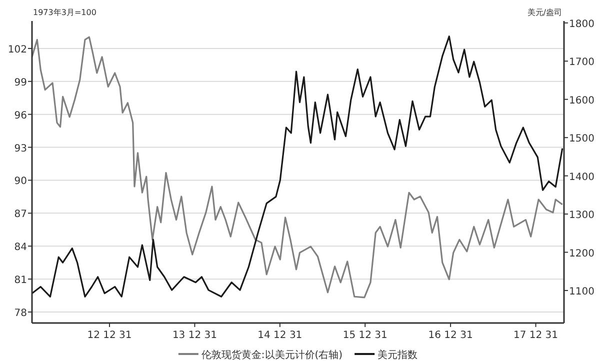 The height and width of the screenshot is (361, 600). Describe the element at coordinates (64, 12) in the screenshot. I see `y-axis-title: 1973年3月=100` at that location.